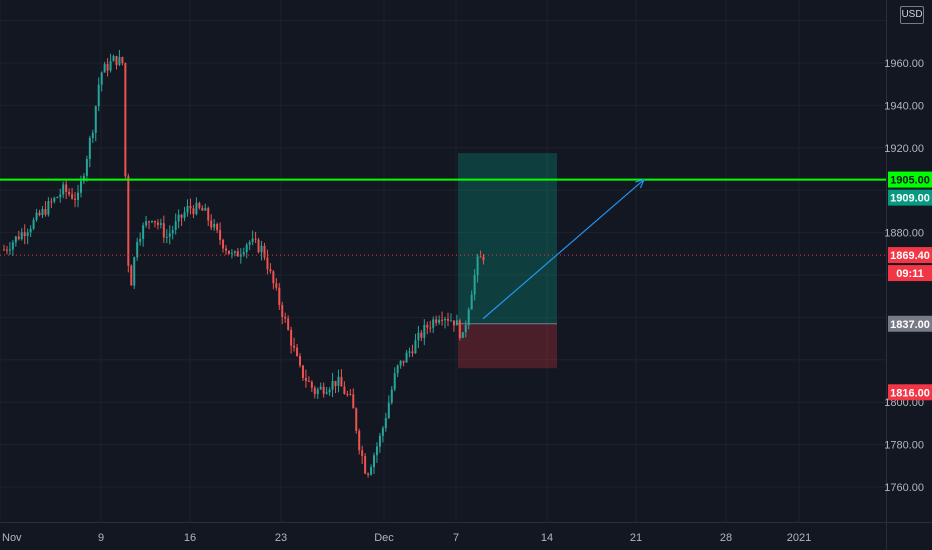 The width and height of the screenshot is (932, 550). I want to click on y-tick-label: 1760.00, so click(904, 488).